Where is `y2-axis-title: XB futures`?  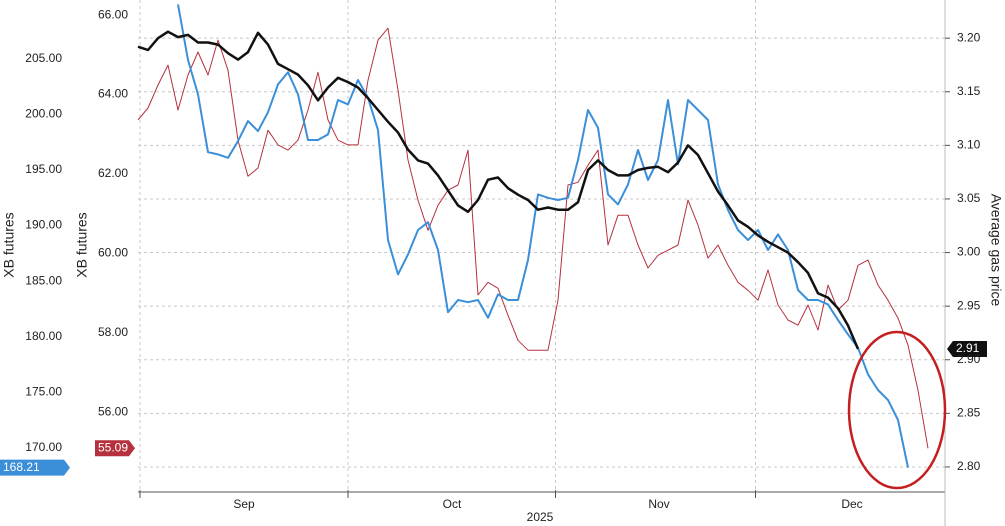 y2-axis-title: XB futures is located at coordinates (82, 244).